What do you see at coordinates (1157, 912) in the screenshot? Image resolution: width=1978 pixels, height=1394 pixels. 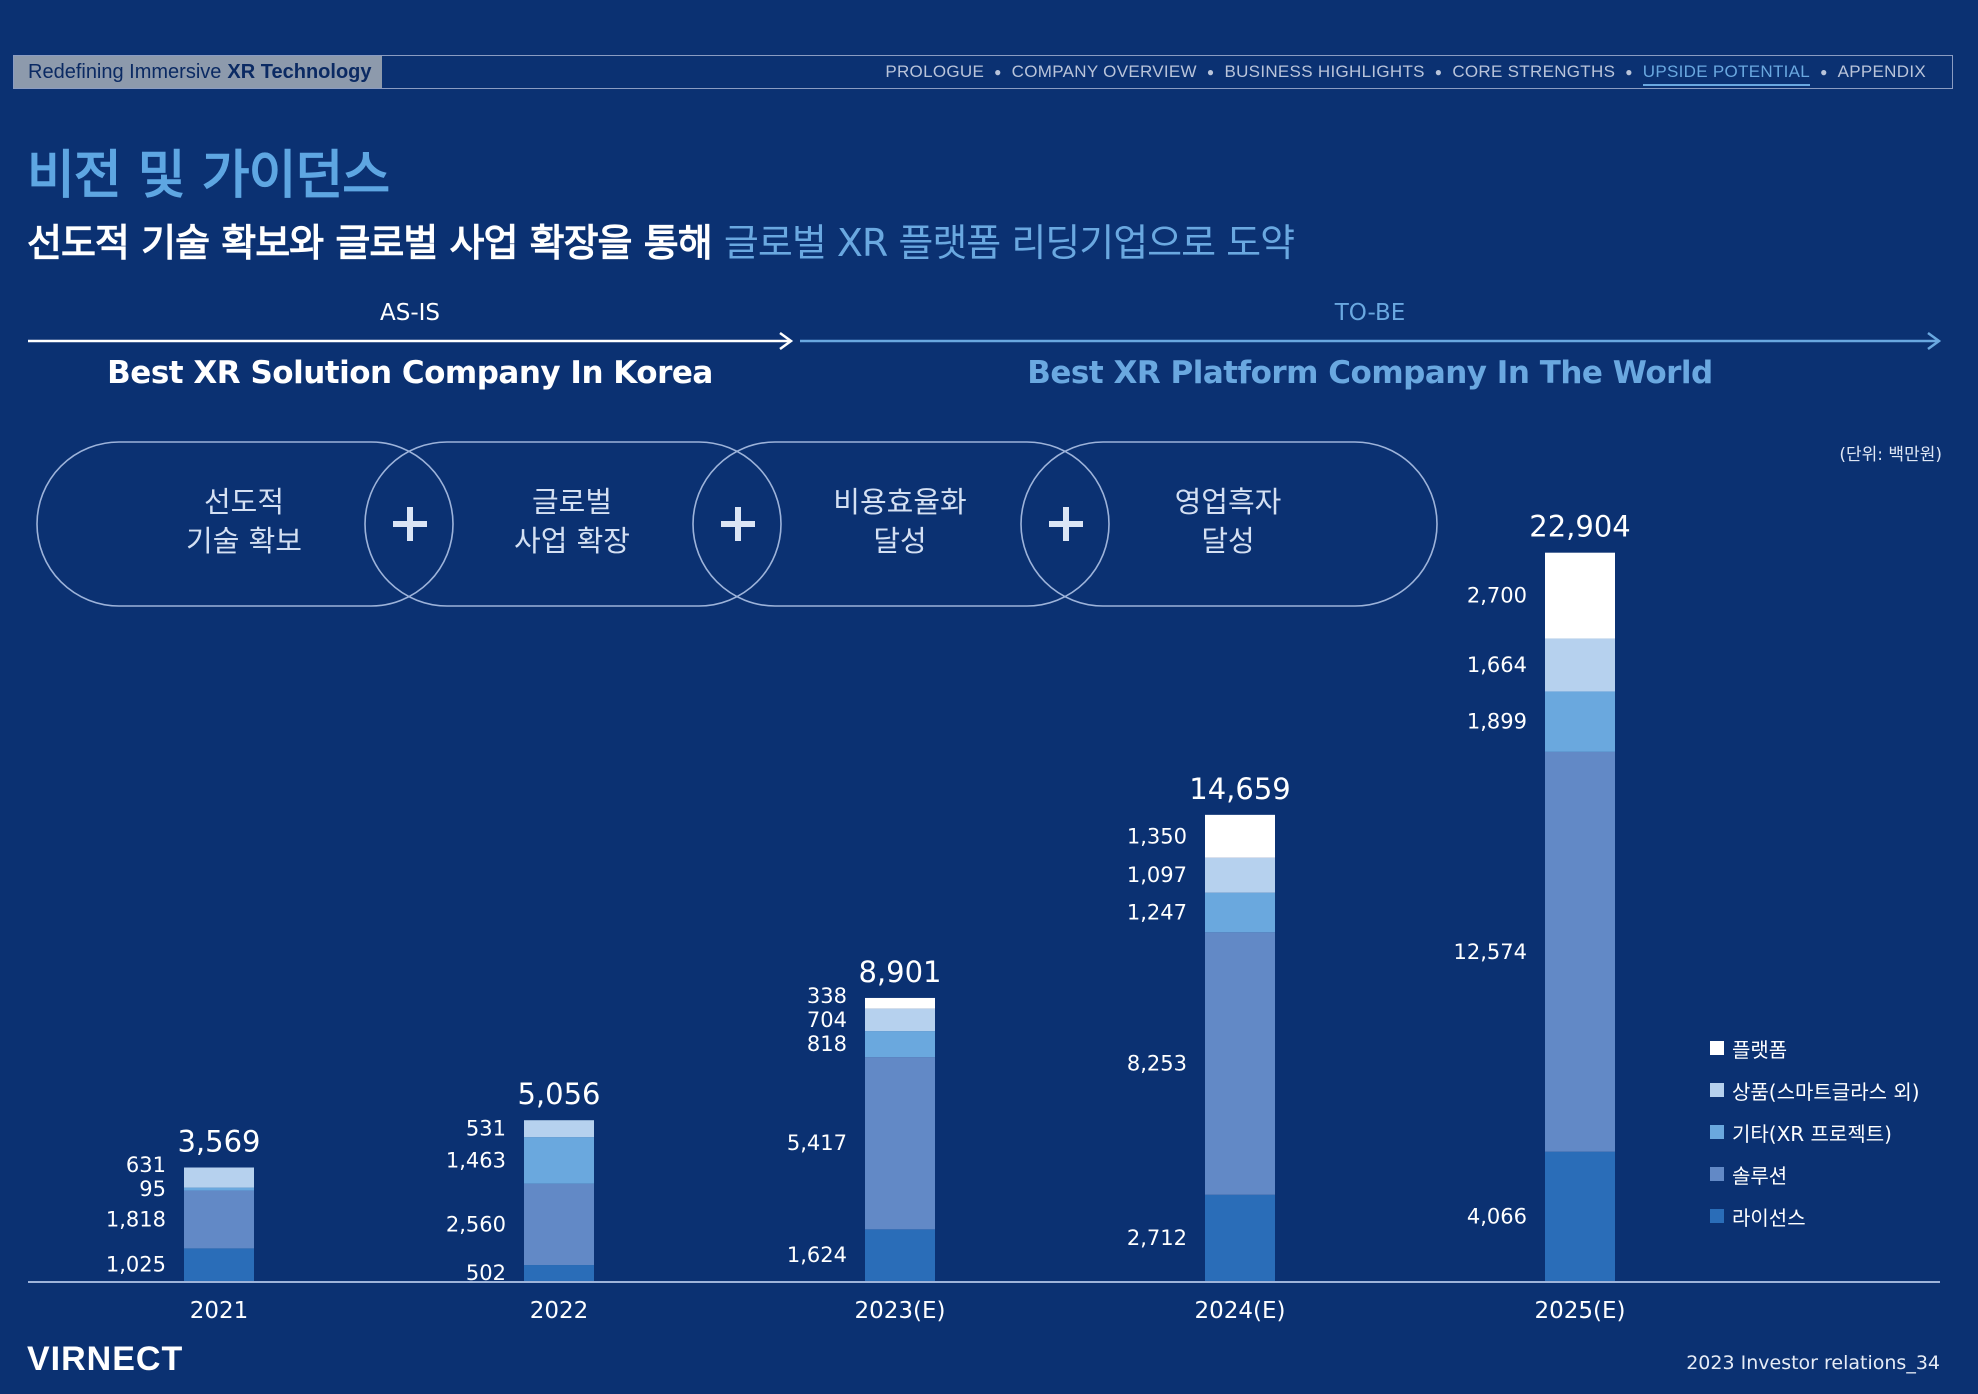 I see `segment-value-label: 1,247` at bounding box center [1157, 912].